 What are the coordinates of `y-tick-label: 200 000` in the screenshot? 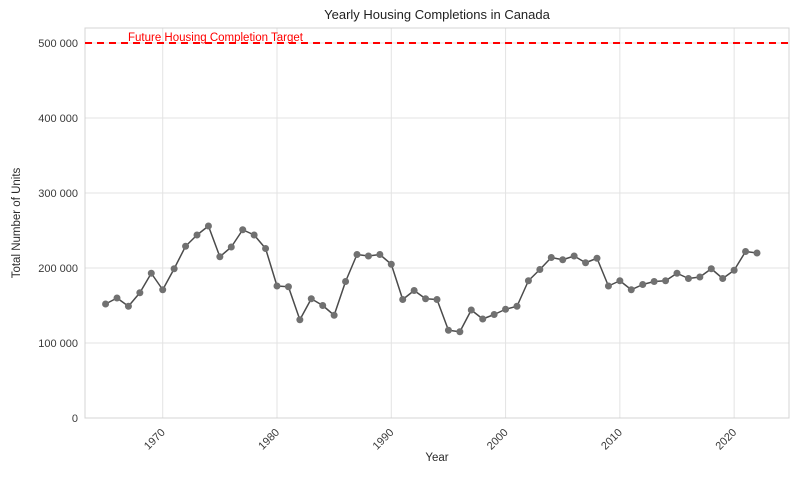 It's located at (58, 269).